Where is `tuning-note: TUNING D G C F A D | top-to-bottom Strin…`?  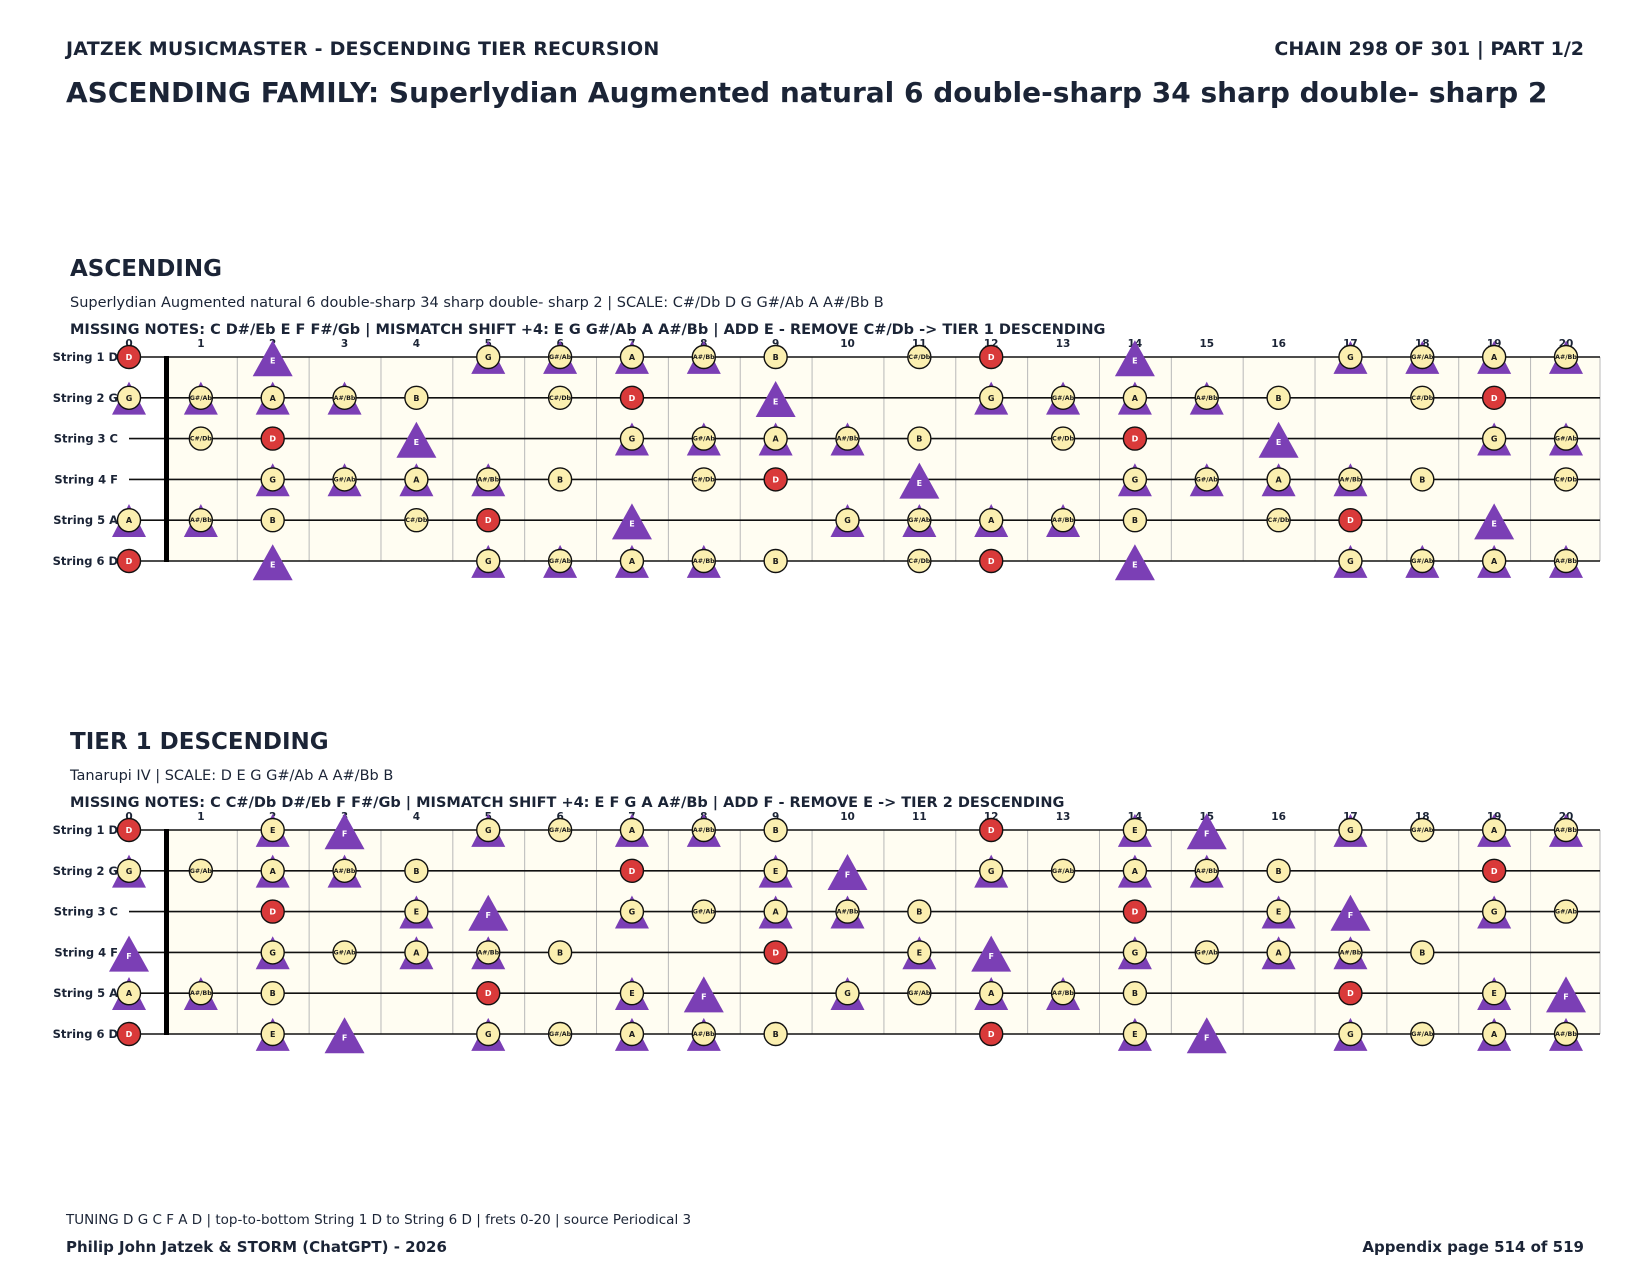 tuning-note: TUNING D G C F A D | top-to-bottom Strin… is located at coordinates (379, 1220).